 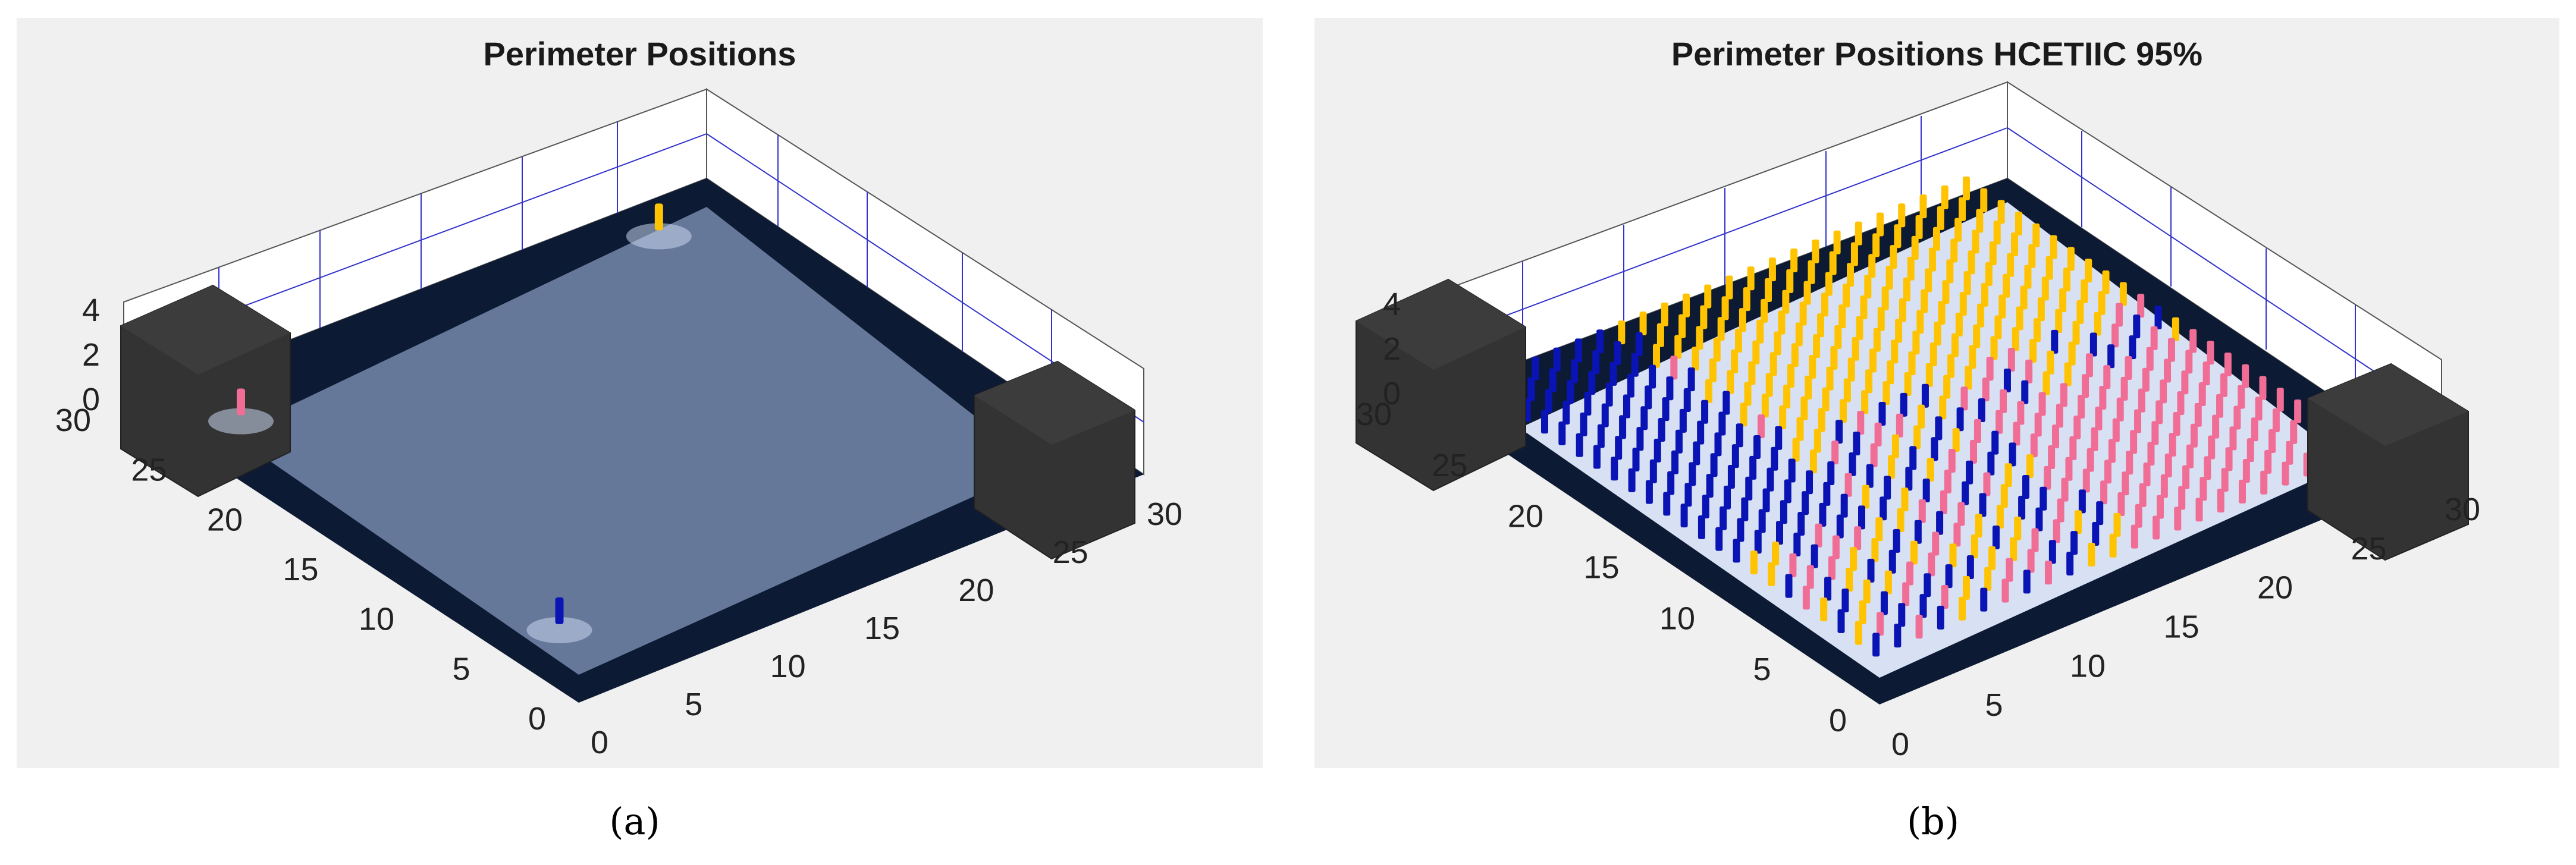 What do you see at coordinates (599, 742) in the screenshot?
I see `x-tick-label: 0` at bounding box center [599, 742].